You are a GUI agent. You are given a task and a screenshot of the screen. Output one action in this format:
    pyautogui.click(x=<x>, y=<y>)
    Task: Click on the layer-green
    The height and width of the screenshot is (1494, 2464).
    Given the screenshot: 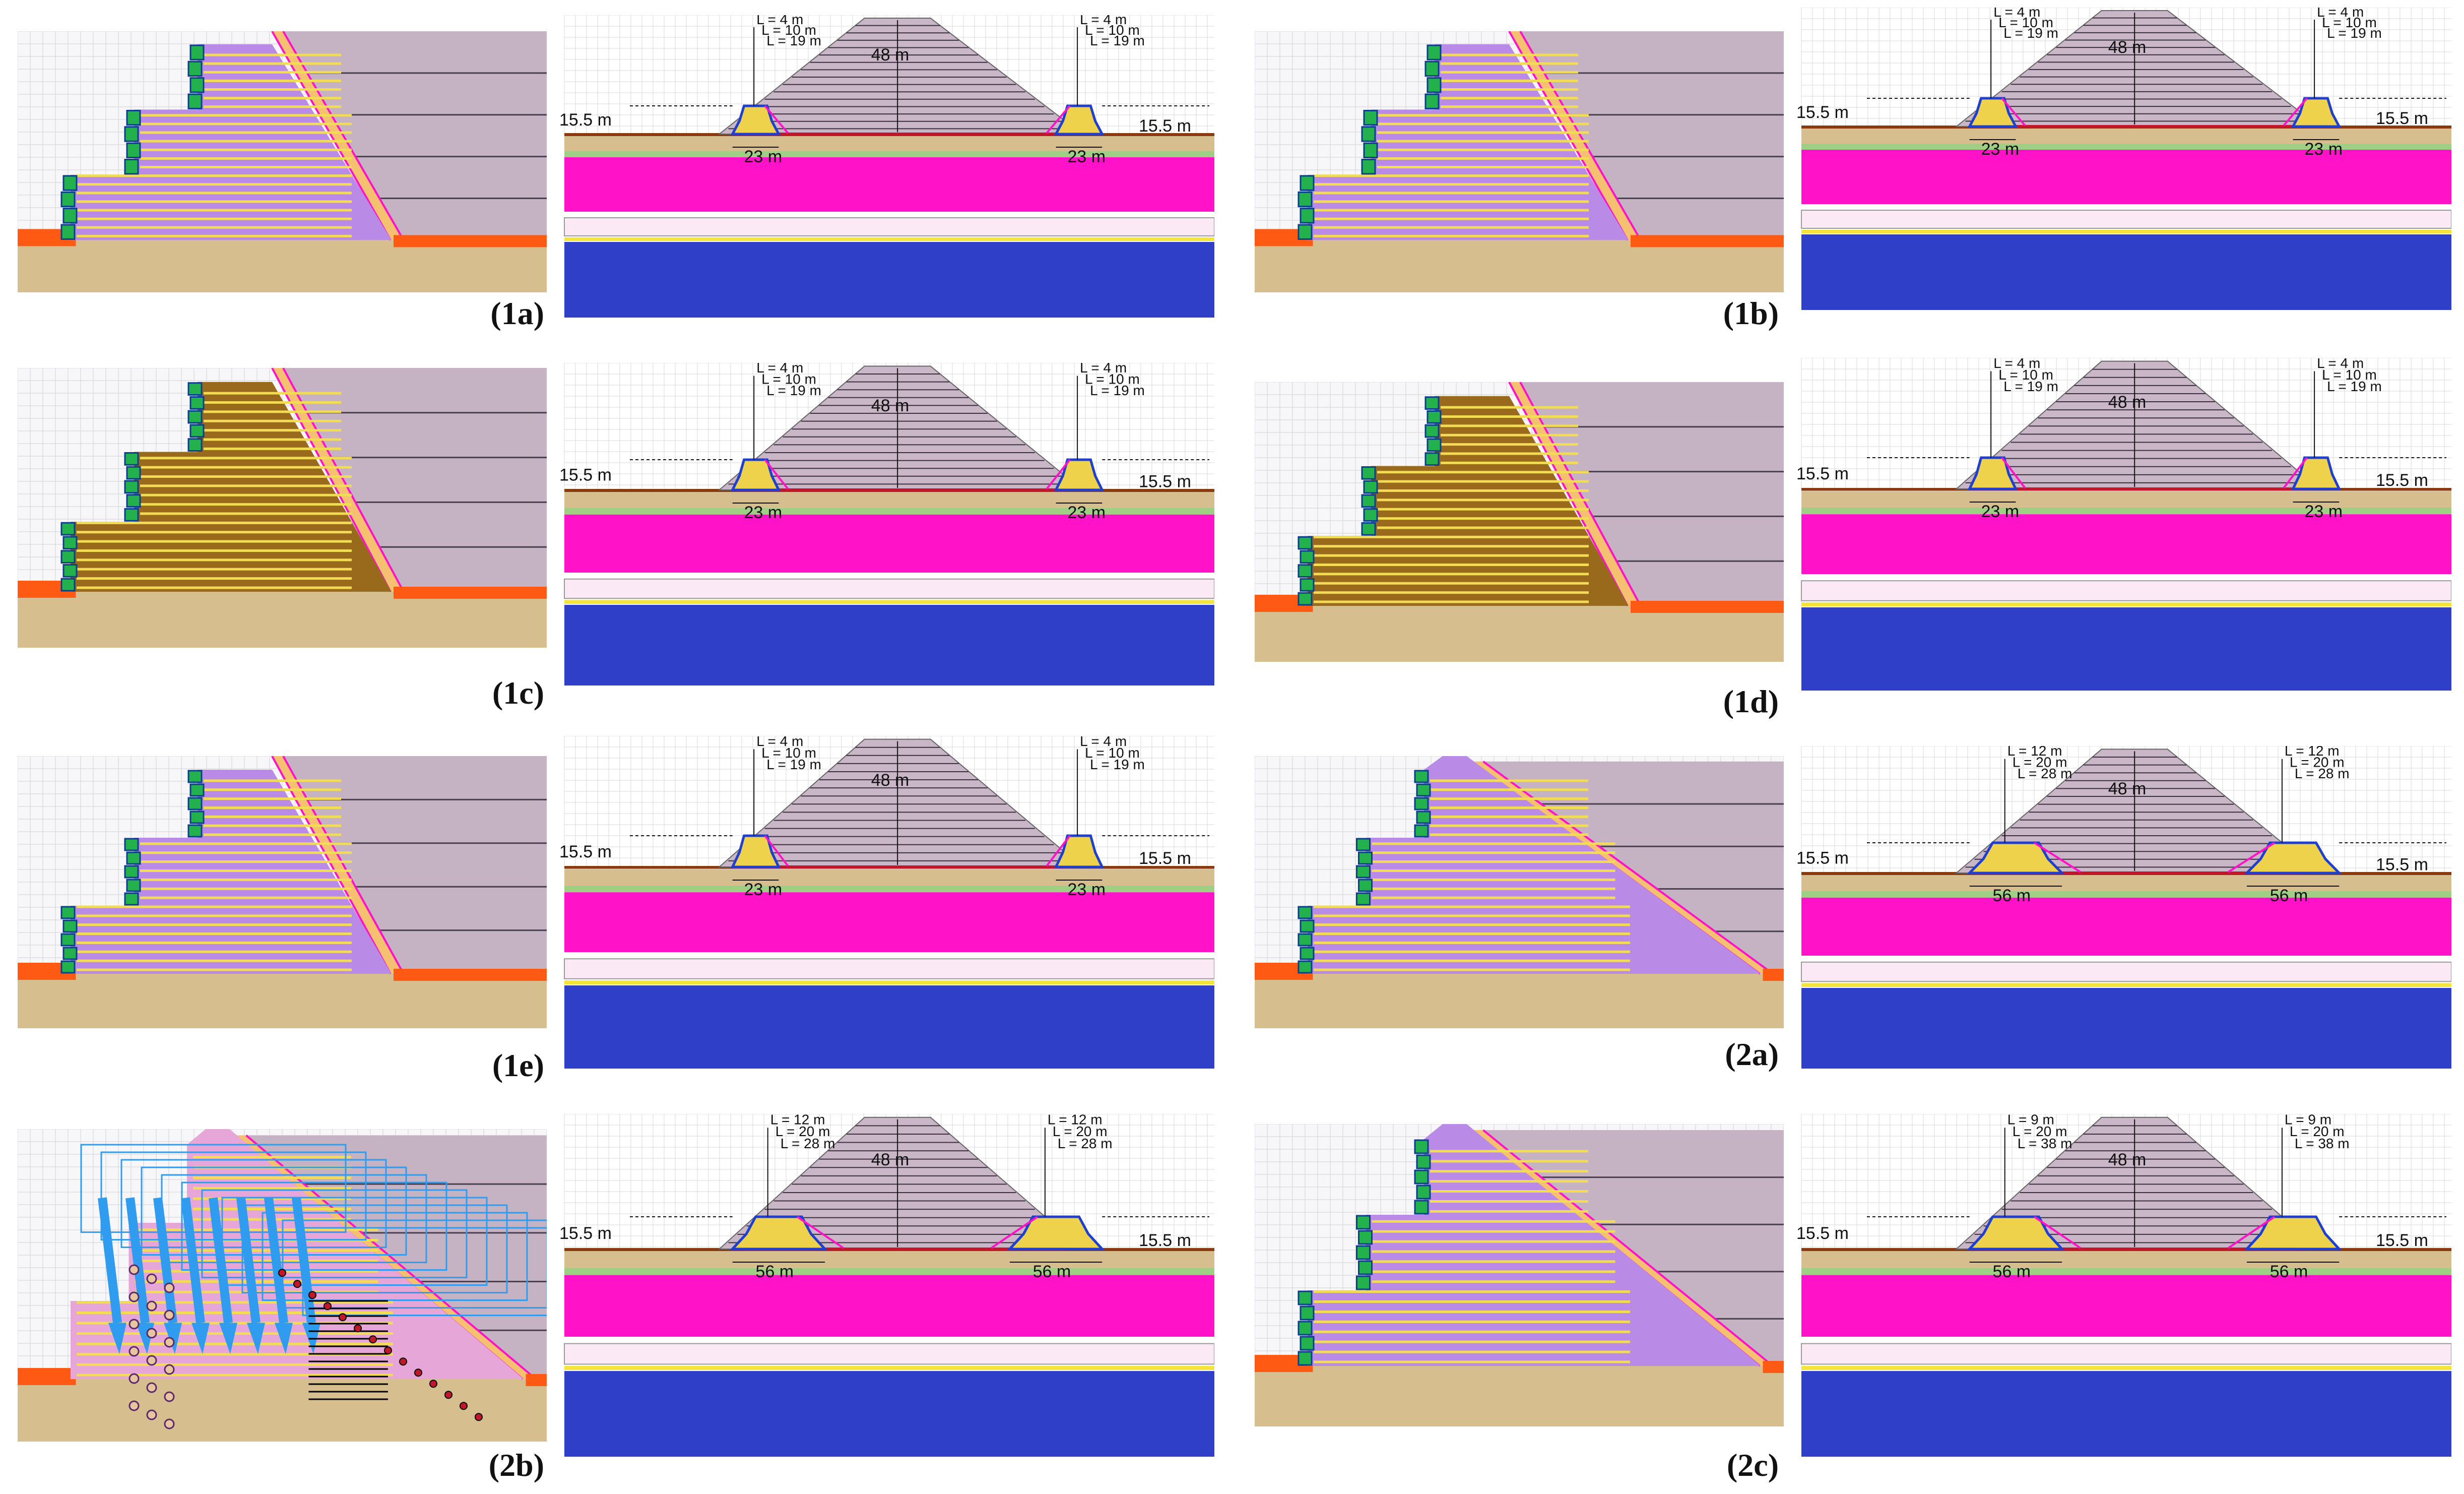 What is the action you would take?
    pyautogui.click(x=889, y=890)
    